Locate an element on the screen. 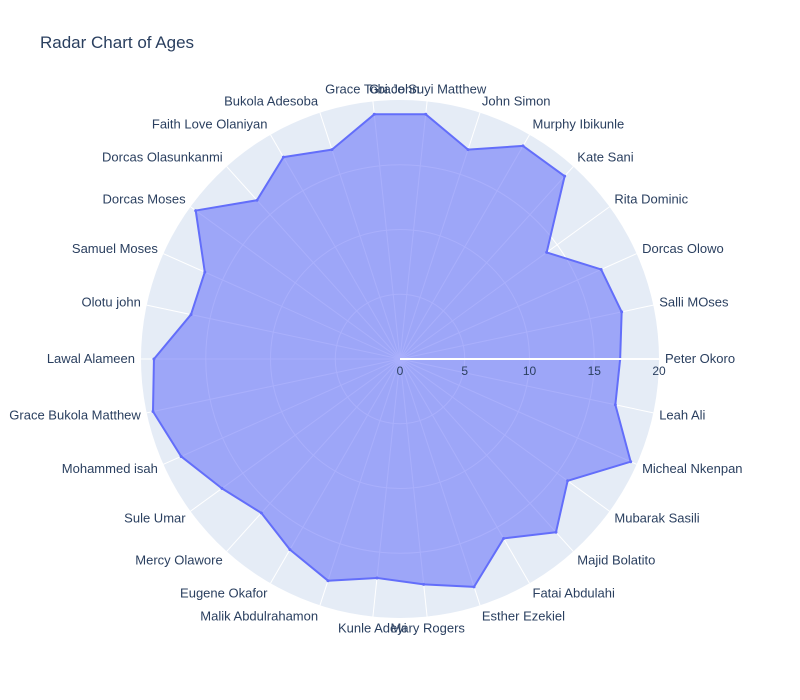 This screenshot has width=800, height=700. angular-tick-label: Mubarak Sasili is located at coordinates (656, 517).